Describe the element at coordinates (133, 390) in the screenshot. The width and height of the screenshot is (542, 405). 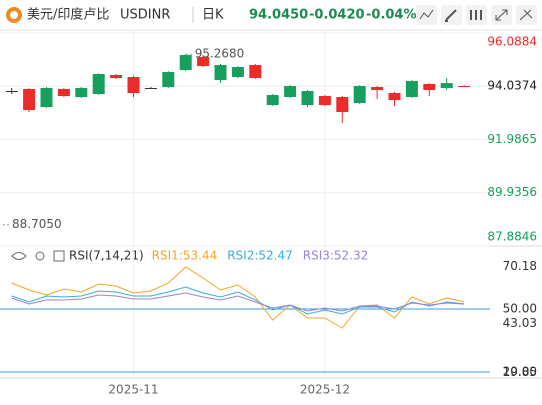
I see `x-tick-label: 2025-11` at that location.